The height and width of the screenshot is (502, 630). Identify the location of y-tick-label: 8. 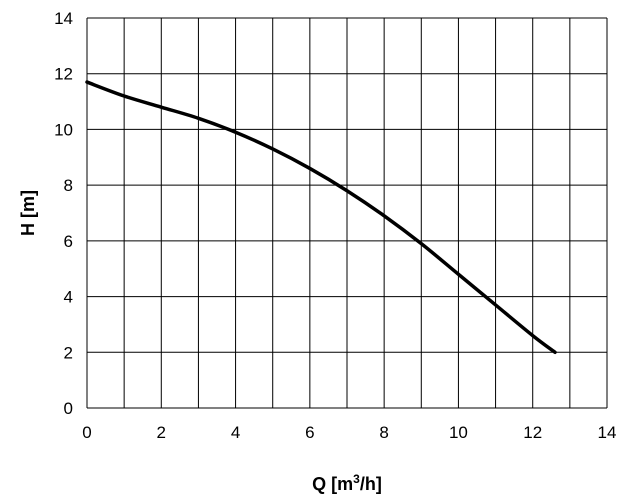
(68, 185).